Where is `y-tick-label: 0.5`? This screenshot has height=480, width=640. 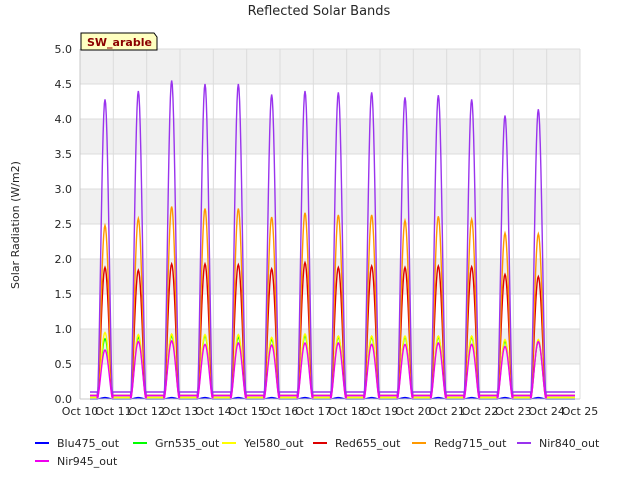 y-tick-label: 0.5 is located at coordinates (64, 364).